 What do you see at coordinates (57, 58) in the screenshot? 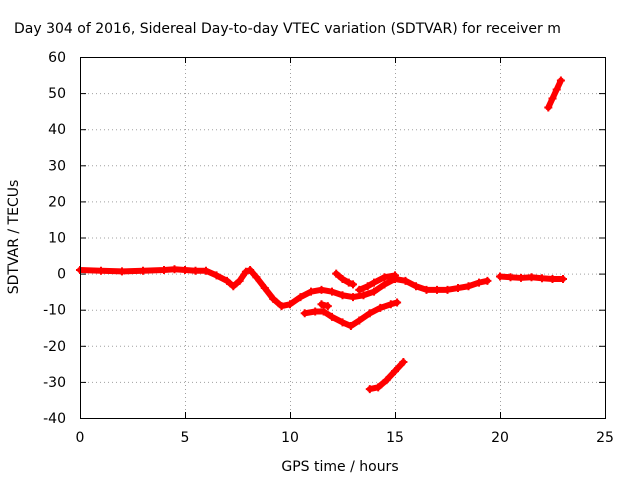
I see `y-tick-label: 60` at bounding box center [57, 58].